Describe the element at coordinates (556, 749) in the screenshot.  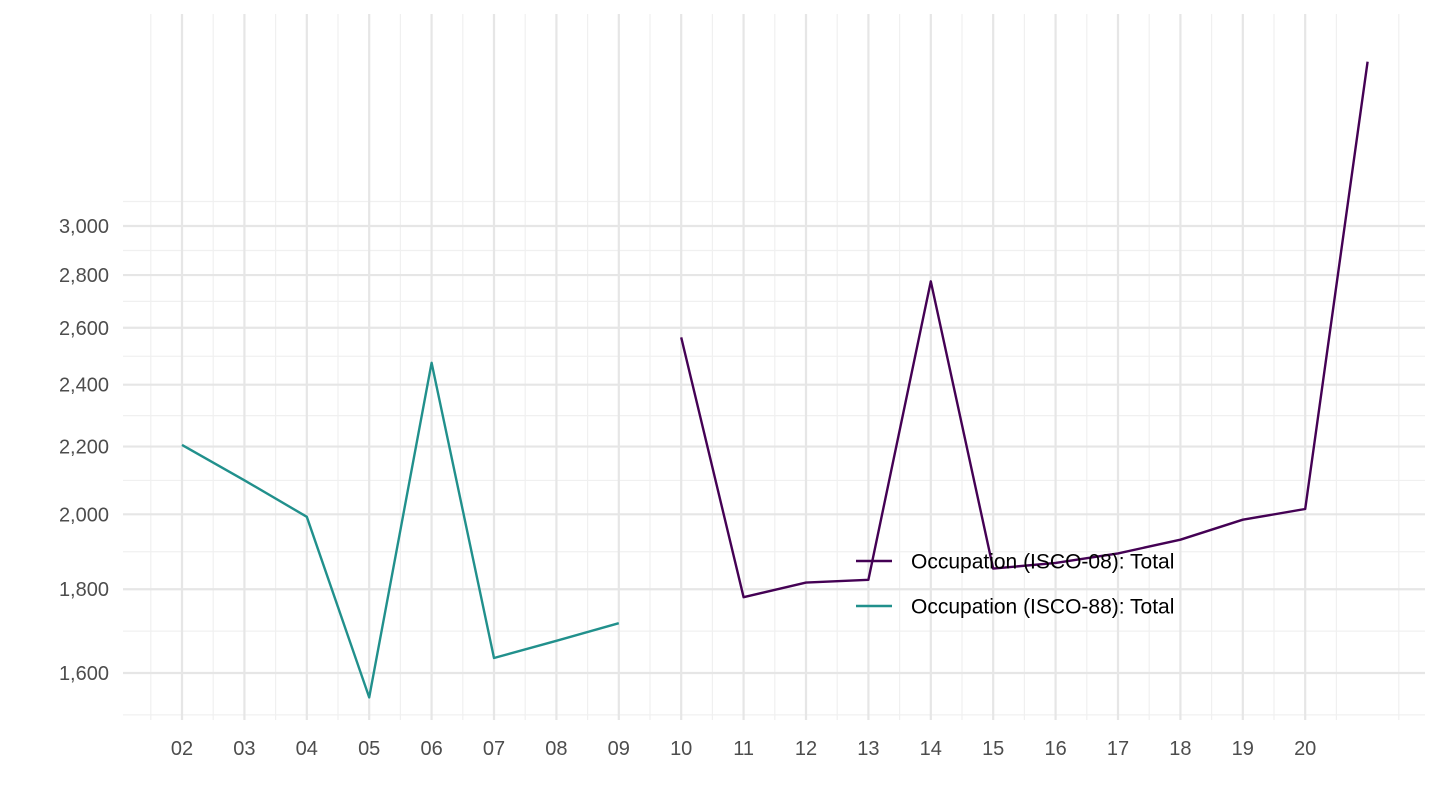
I see `x-tick-label: 08` at that location.